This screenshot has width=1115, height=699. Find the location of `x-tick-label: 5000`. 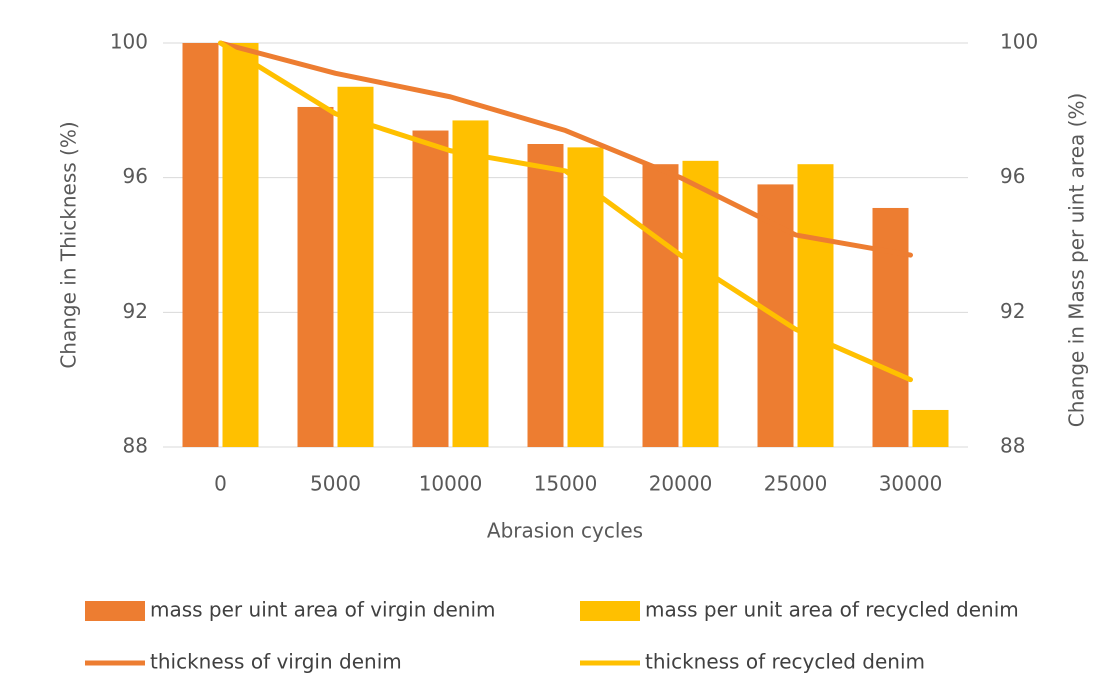

x-tick-label: 5000 is located at coordinates (335, 484).